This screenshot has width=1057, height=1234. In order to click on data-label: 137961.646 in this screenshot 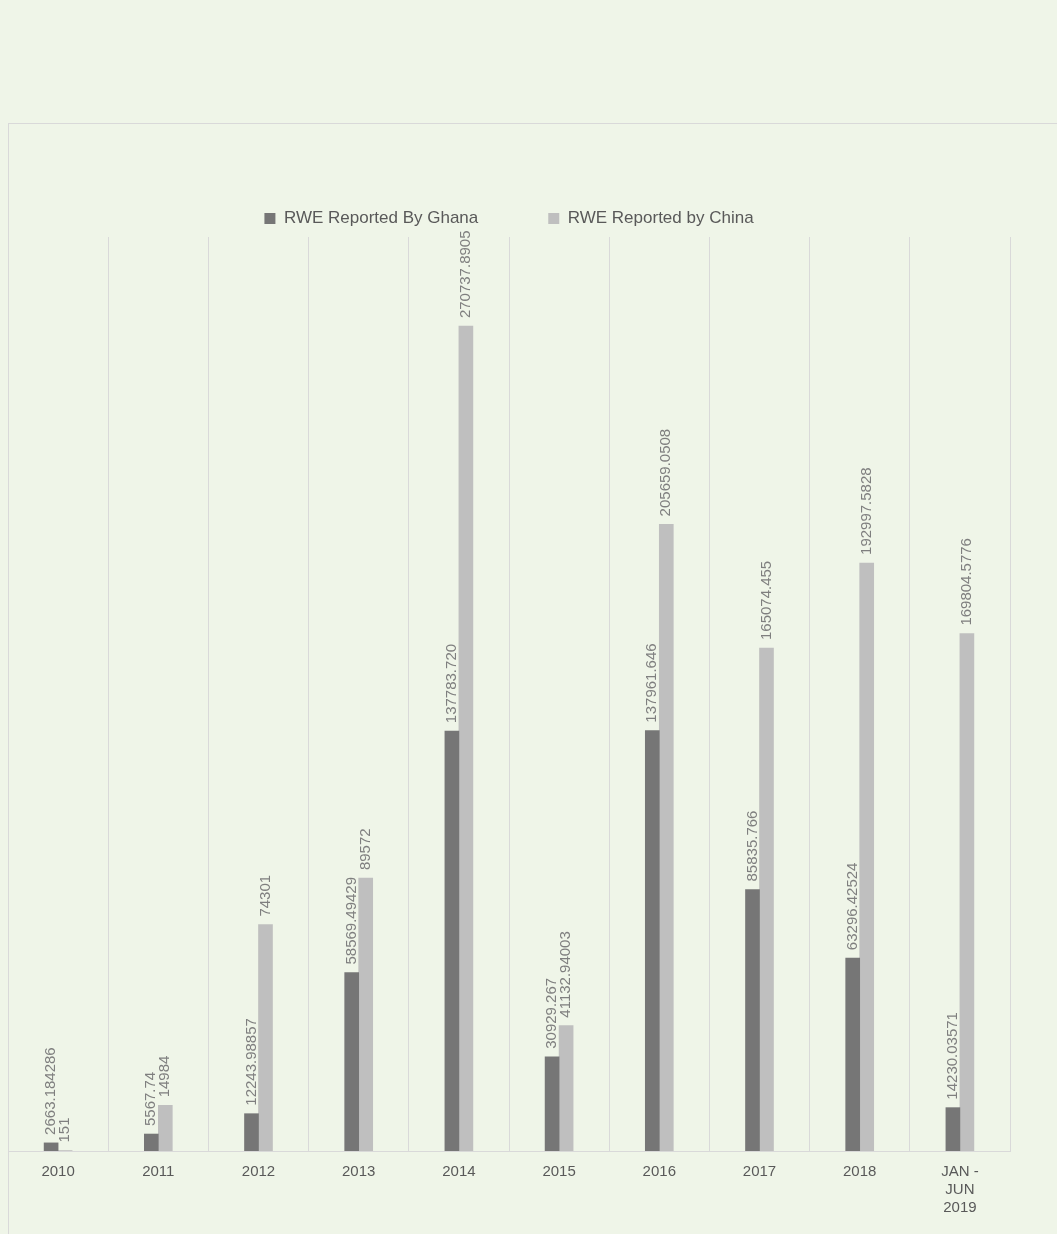, I will do `click(651, 683)`.